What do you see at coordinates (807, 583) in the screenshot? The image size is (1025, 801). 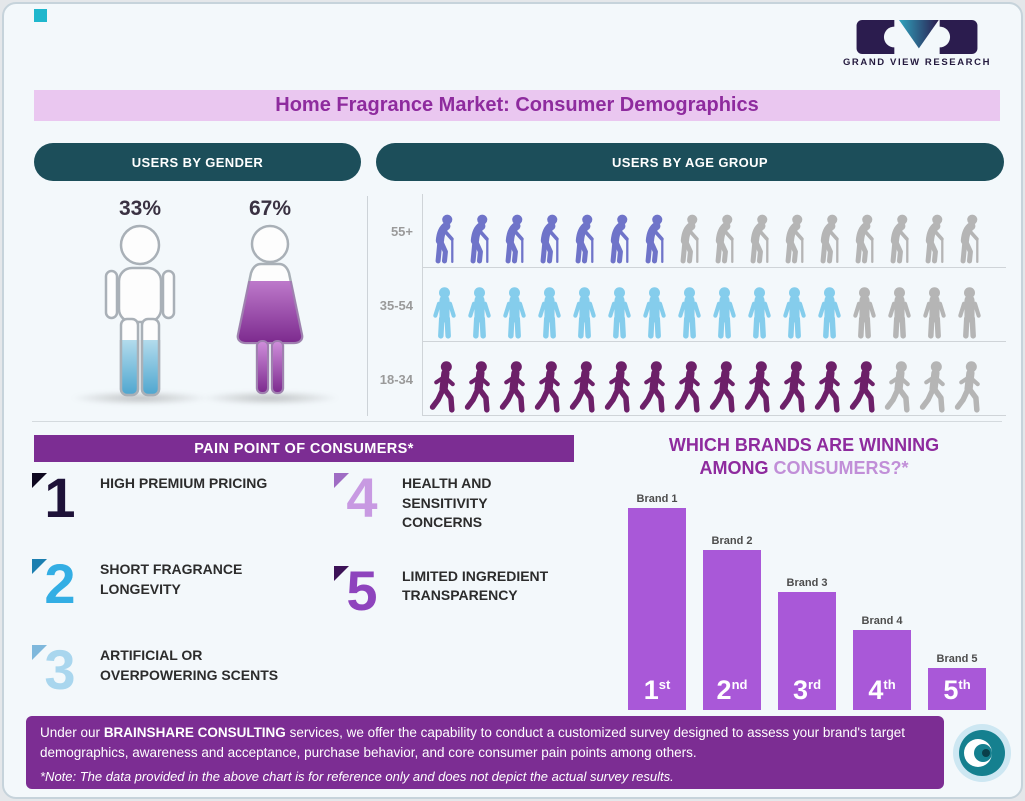 I see `brand-bar-label: Brand 3` at bounding box center [807, 583].